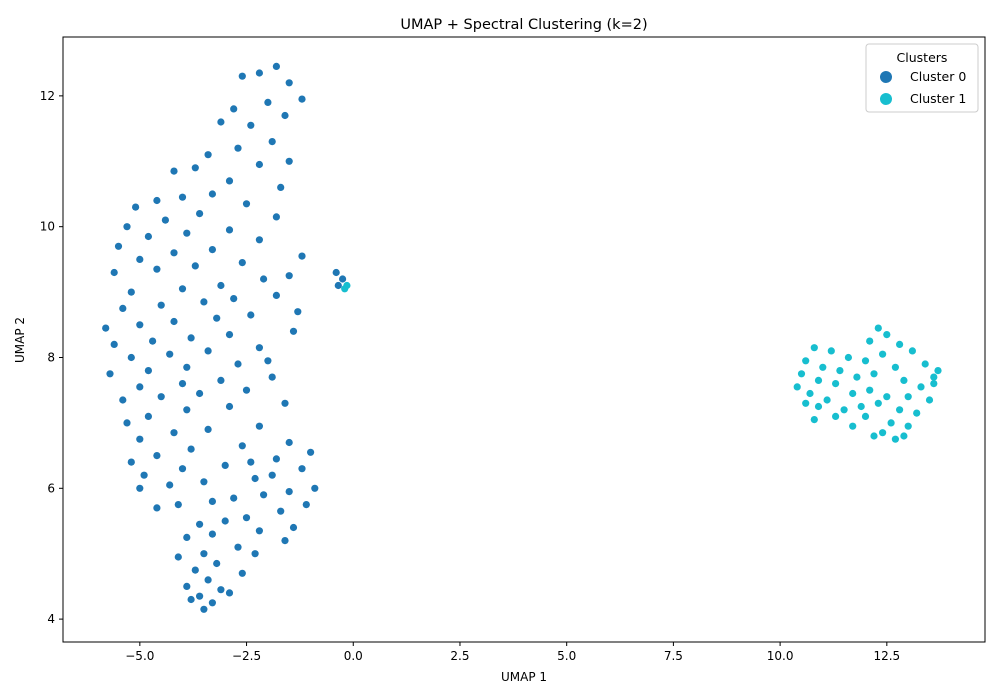  What do you see at coordinates (51, 488) in the screenshot?
I see `y-tick-label: 6` at bounding box center [51, 488].